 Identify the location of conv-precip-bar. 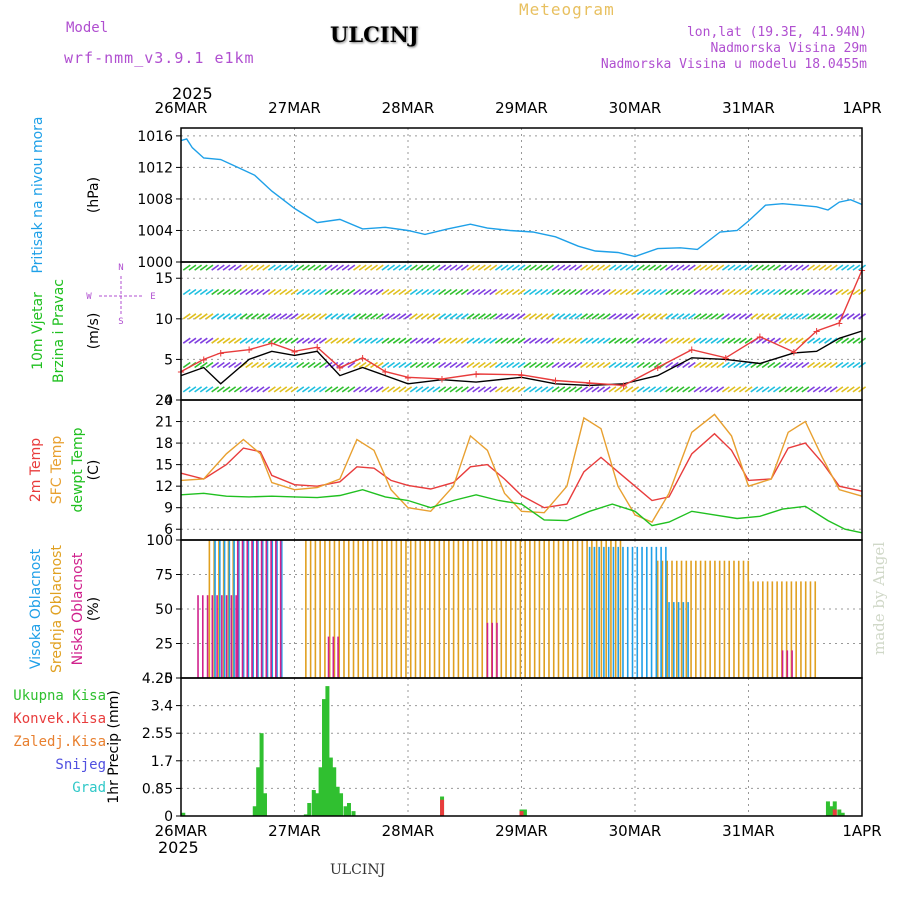
(521, 813).